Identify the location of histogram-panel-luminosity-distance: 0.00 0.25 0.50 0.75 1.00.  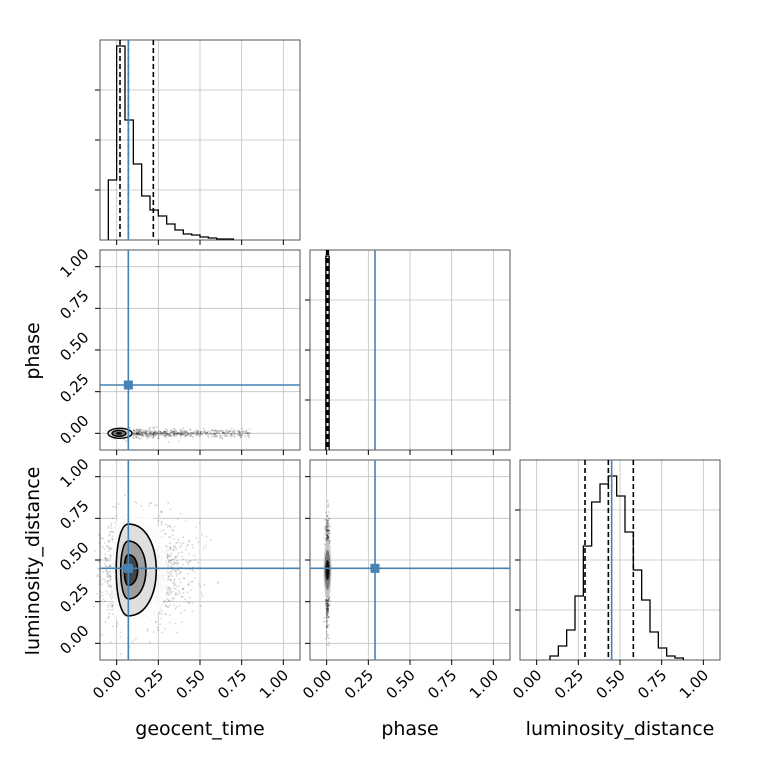
(615, 580).